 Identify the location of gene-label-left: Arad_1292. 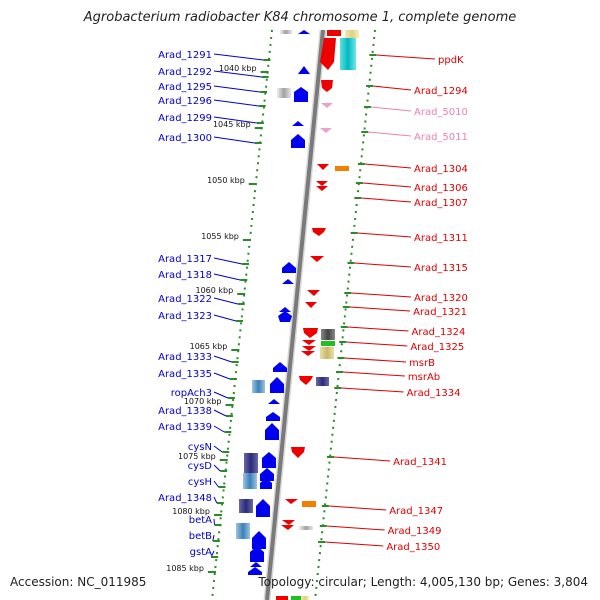
(185, 72).